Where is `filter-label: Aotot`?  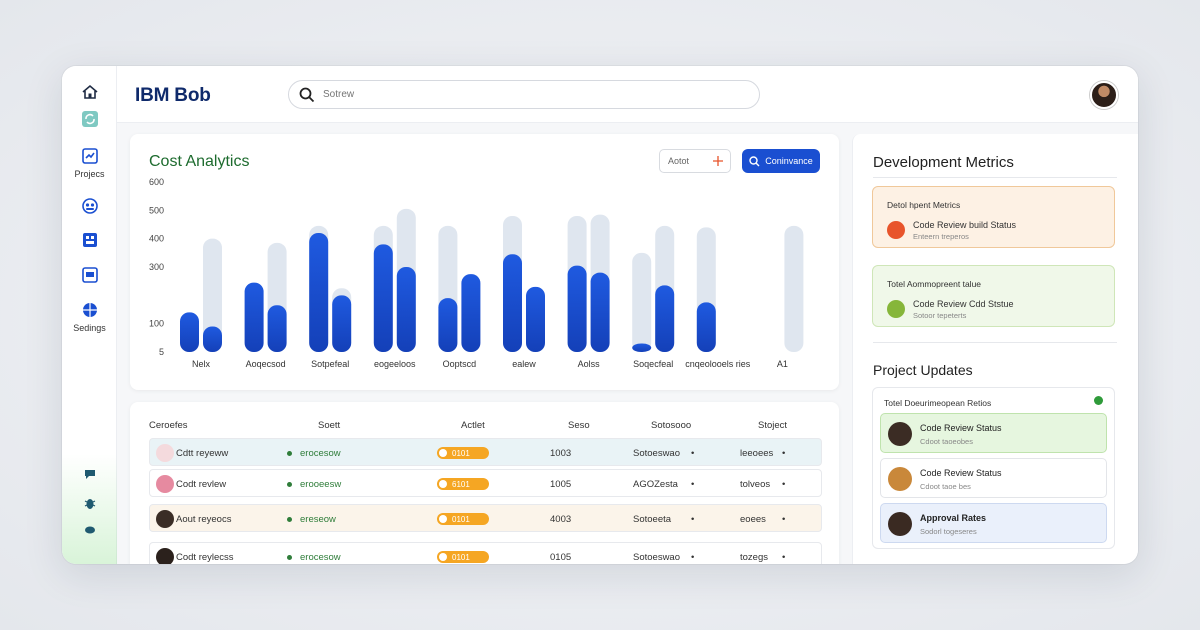 filter-label: Aotot is located at coordinates (679, 161).